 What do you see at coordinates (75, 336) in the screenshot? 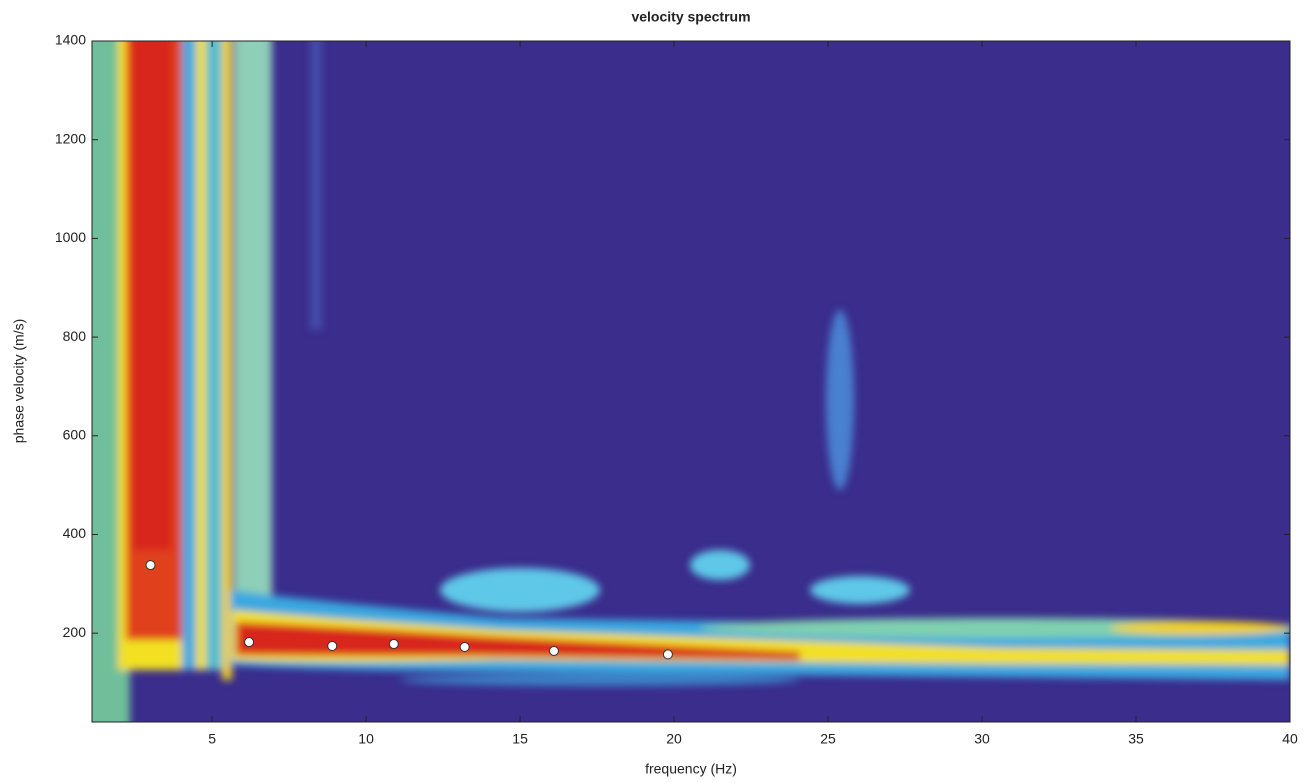
I see `y-tick-label: 800` at bounding box center [75, 336].